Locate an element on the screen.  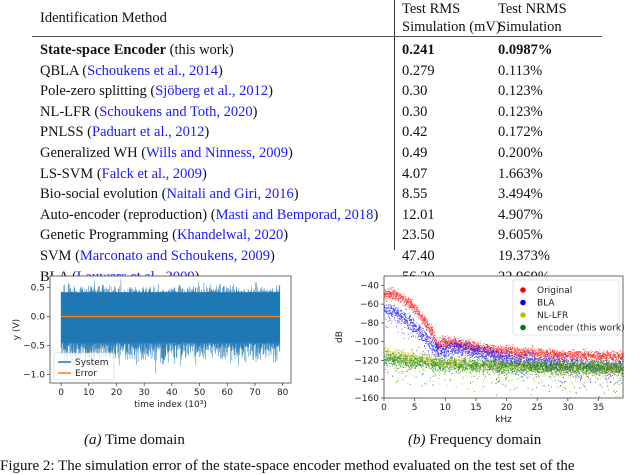
rms-cell: 12.01 is located at coordinates (418, 214).